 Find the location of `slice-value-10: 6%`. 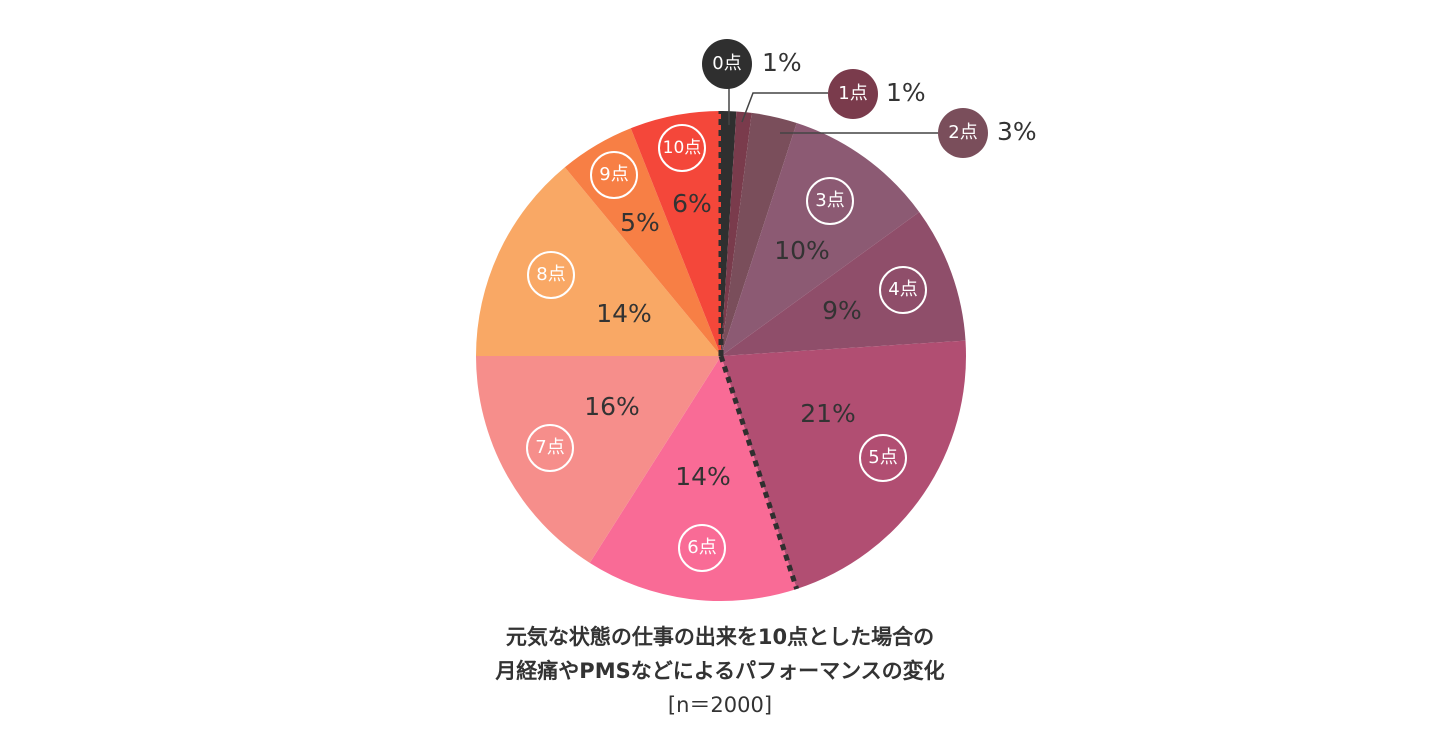

slice-value-10: 6% is located at coordinates (692, 203).